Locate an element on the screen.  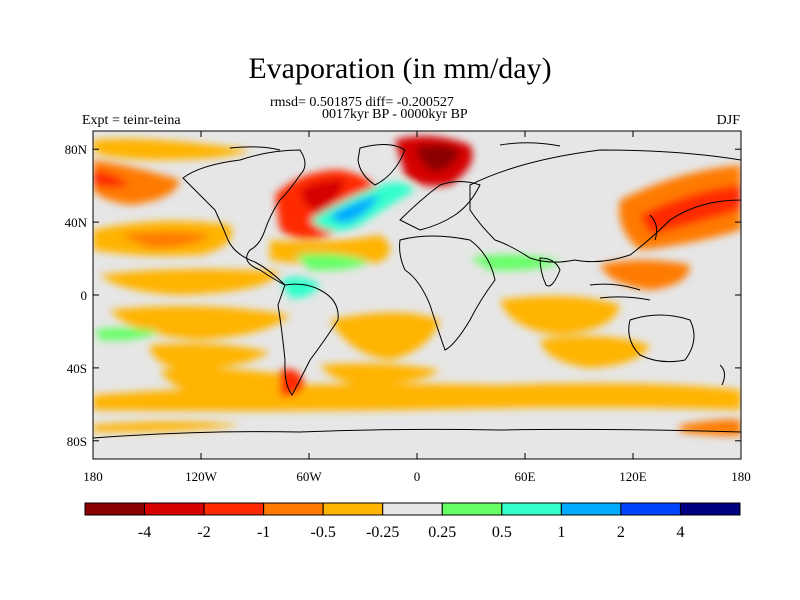
colorbar-label: 0.25 is located at coordinates (442, 532).